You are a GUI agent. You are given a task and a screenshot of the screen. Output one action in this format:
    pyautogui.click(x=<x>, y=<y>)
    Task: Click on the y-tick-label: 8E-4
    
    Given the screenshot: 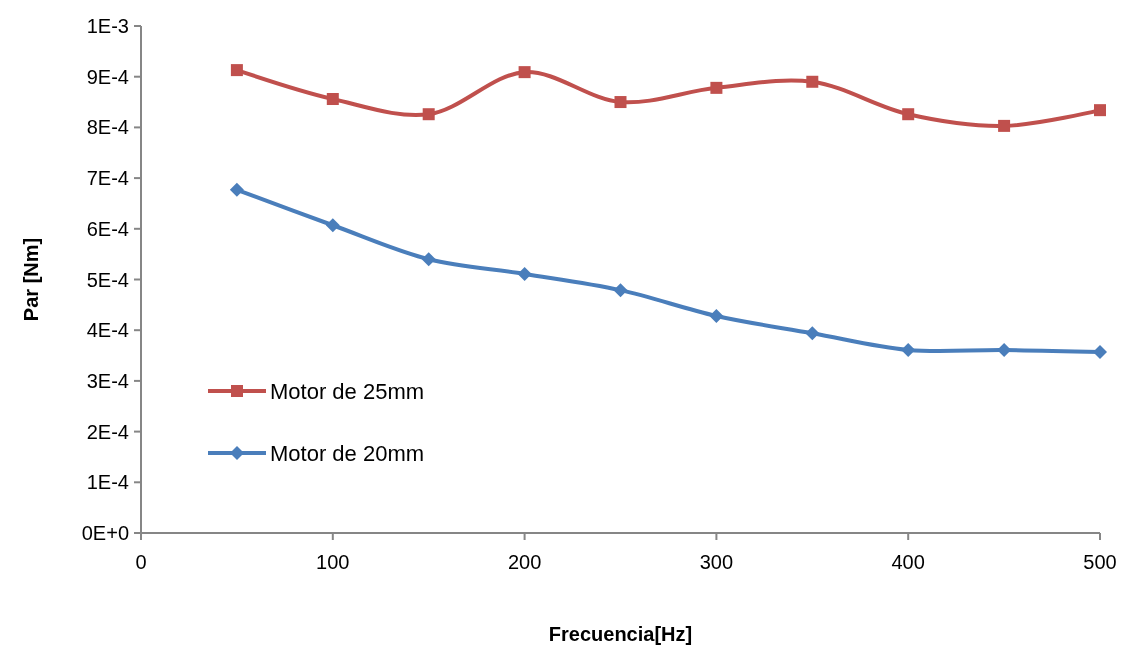 What is the action you would take?
    pyautogui.click(x=107, y=127)
    